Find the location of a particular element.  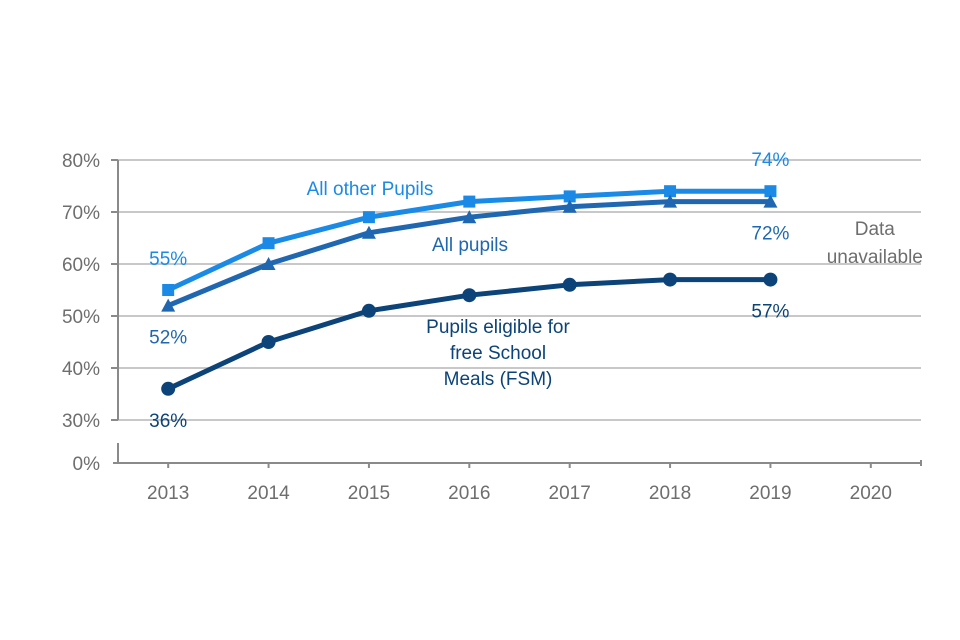

series-label-fsm: free School is located at coordinates (498, 353).